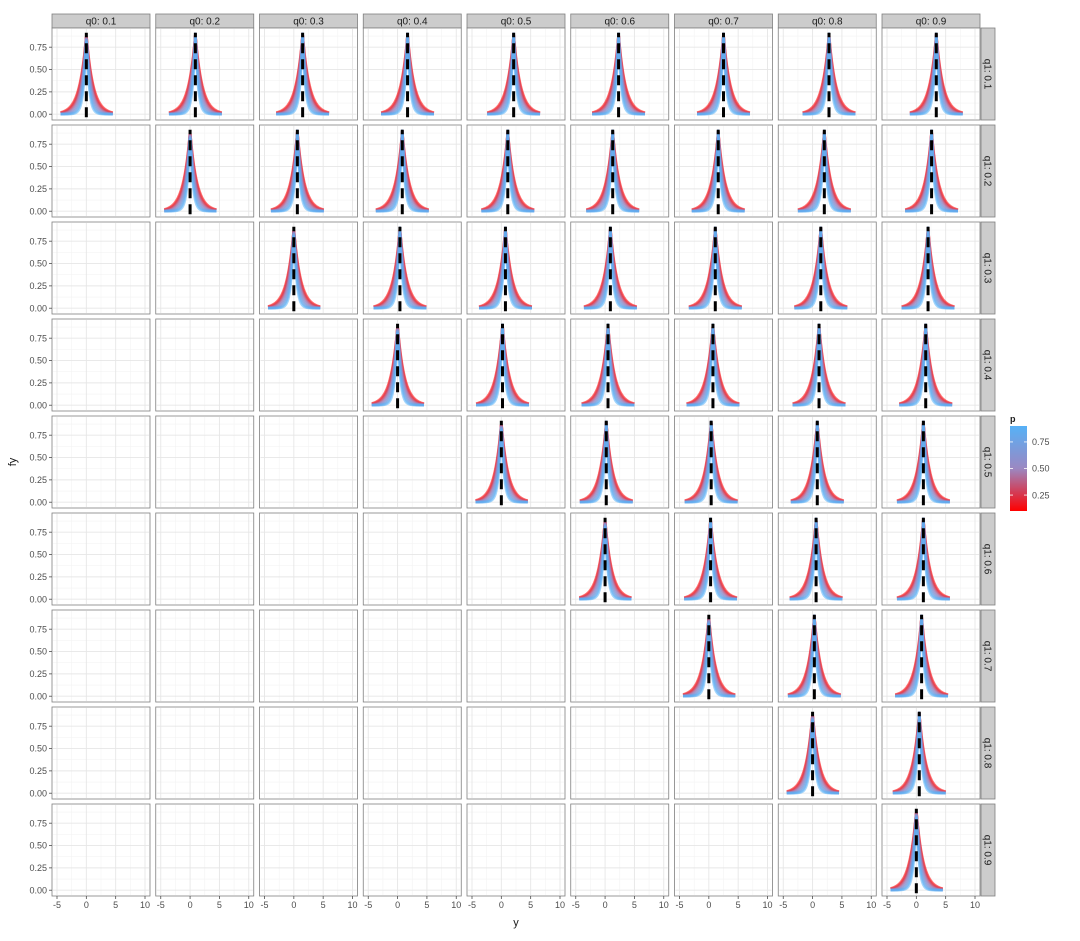 The height and width of the screenshot is (941, 1080). I want to click on y-tick-label: 0.75, so click(38, 532).